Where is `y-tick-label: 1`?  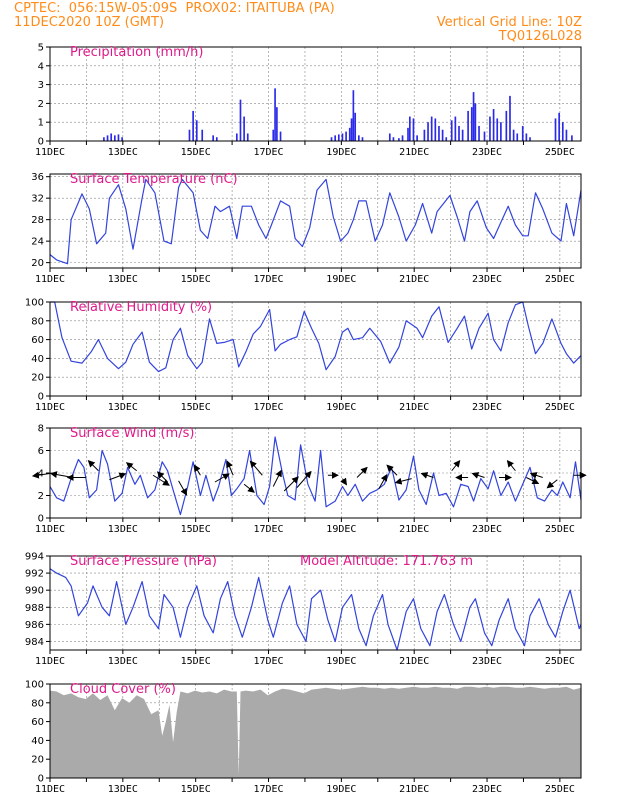 y-tick-label: 1 is located at coordinates (41, 123).